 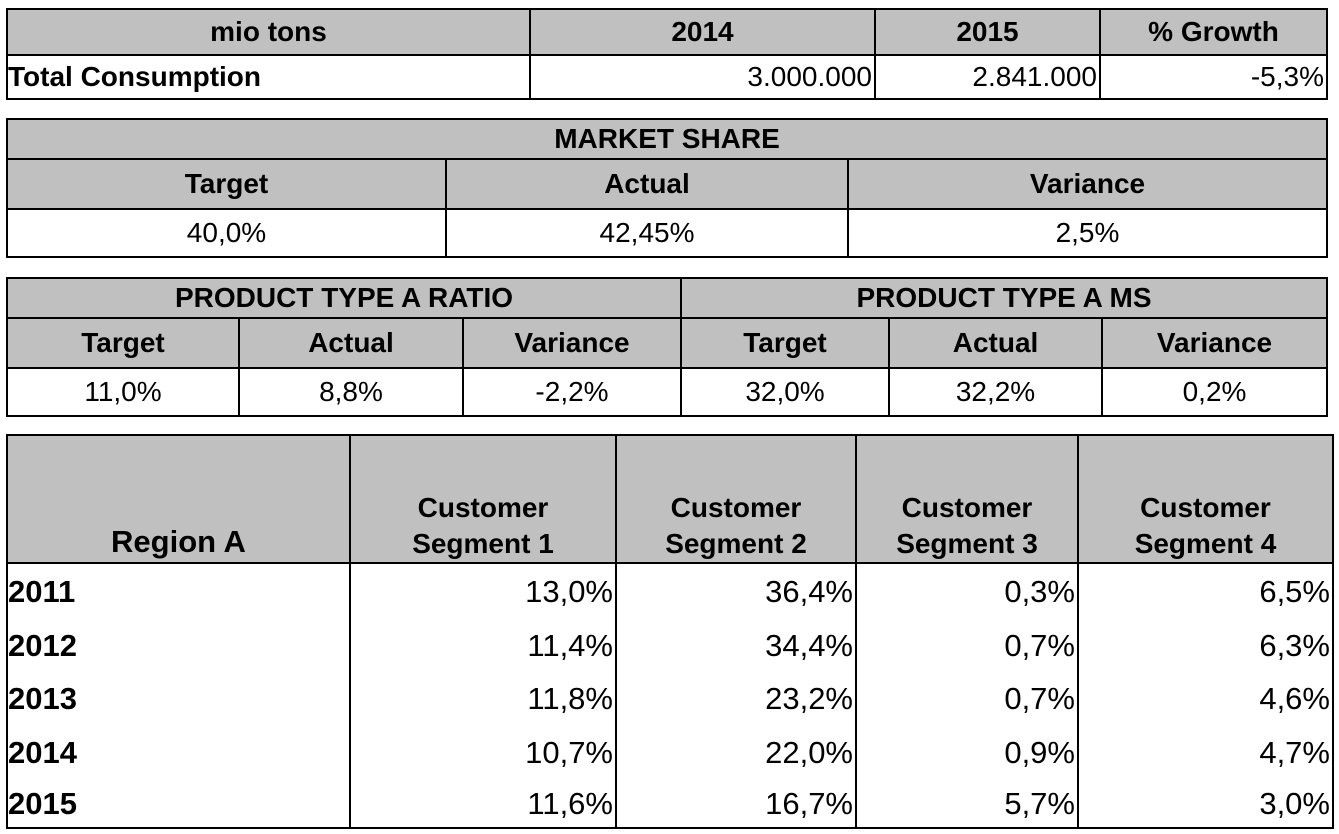 I want to click on segment-value: 0,9%, so click(x=967, y=753).